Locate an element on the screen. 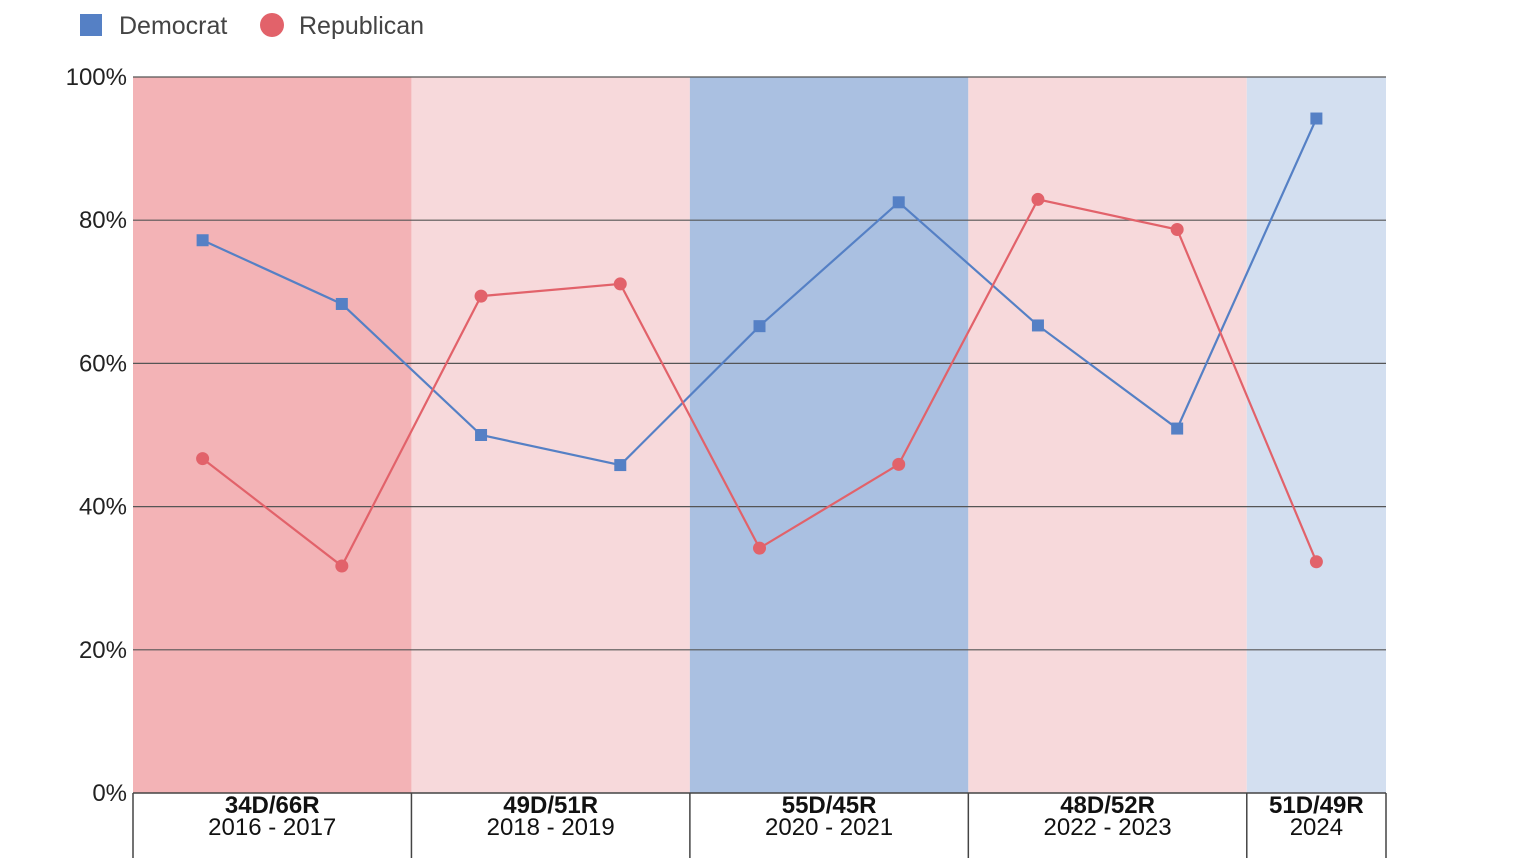  republican-legend-label: Republican is located at coordinates (361, 26).